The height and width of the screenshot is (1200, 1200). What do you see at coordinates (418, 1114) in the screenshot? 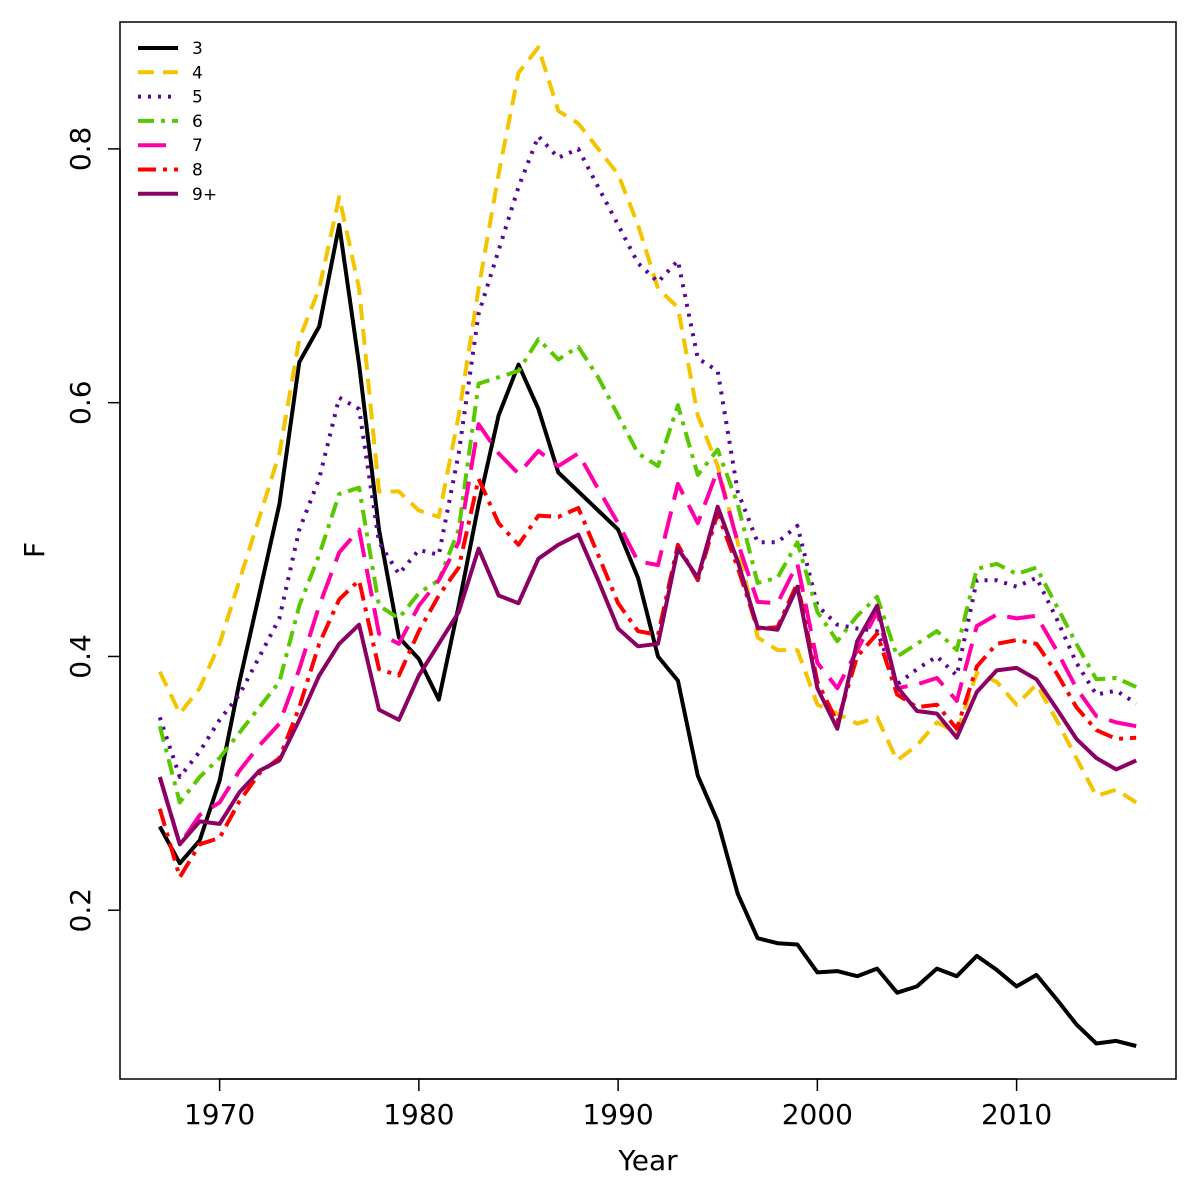
I see `x-tick-label: 1980` at bounding box center [418, 1114].